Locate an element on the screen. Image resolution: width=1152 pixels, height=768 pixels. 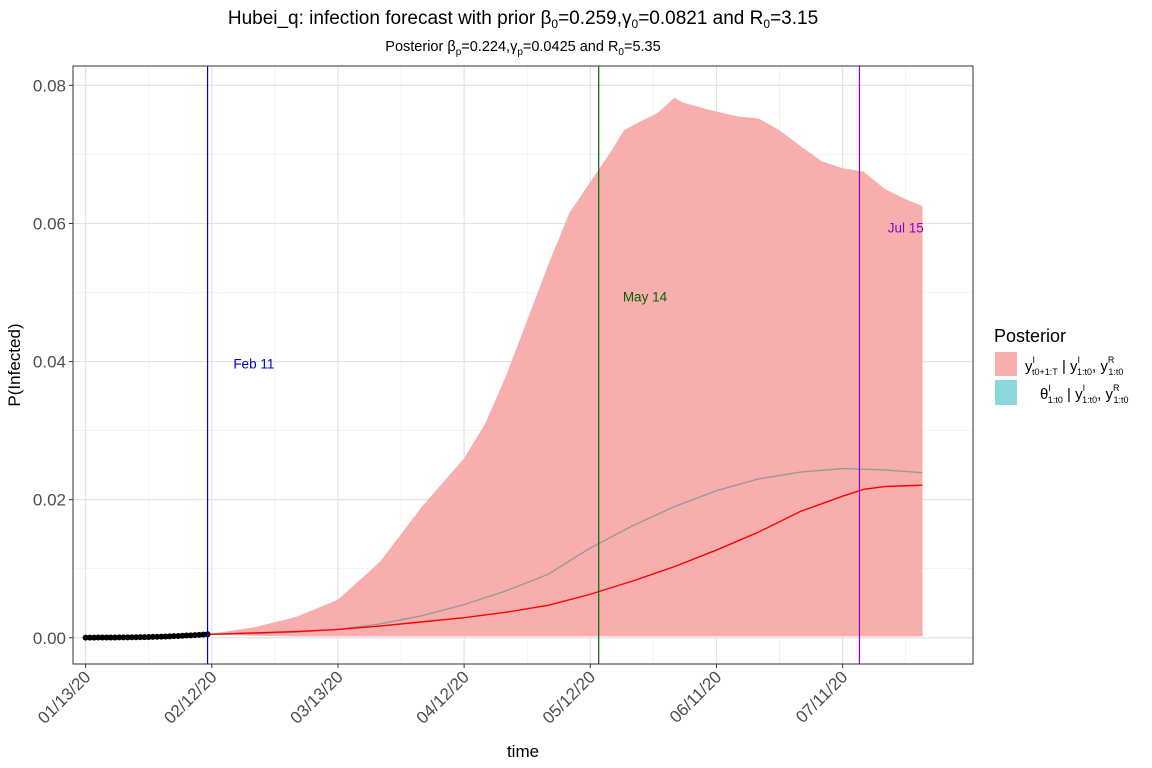
vline-label: Jul 15 is located at coordinates (906, 227).